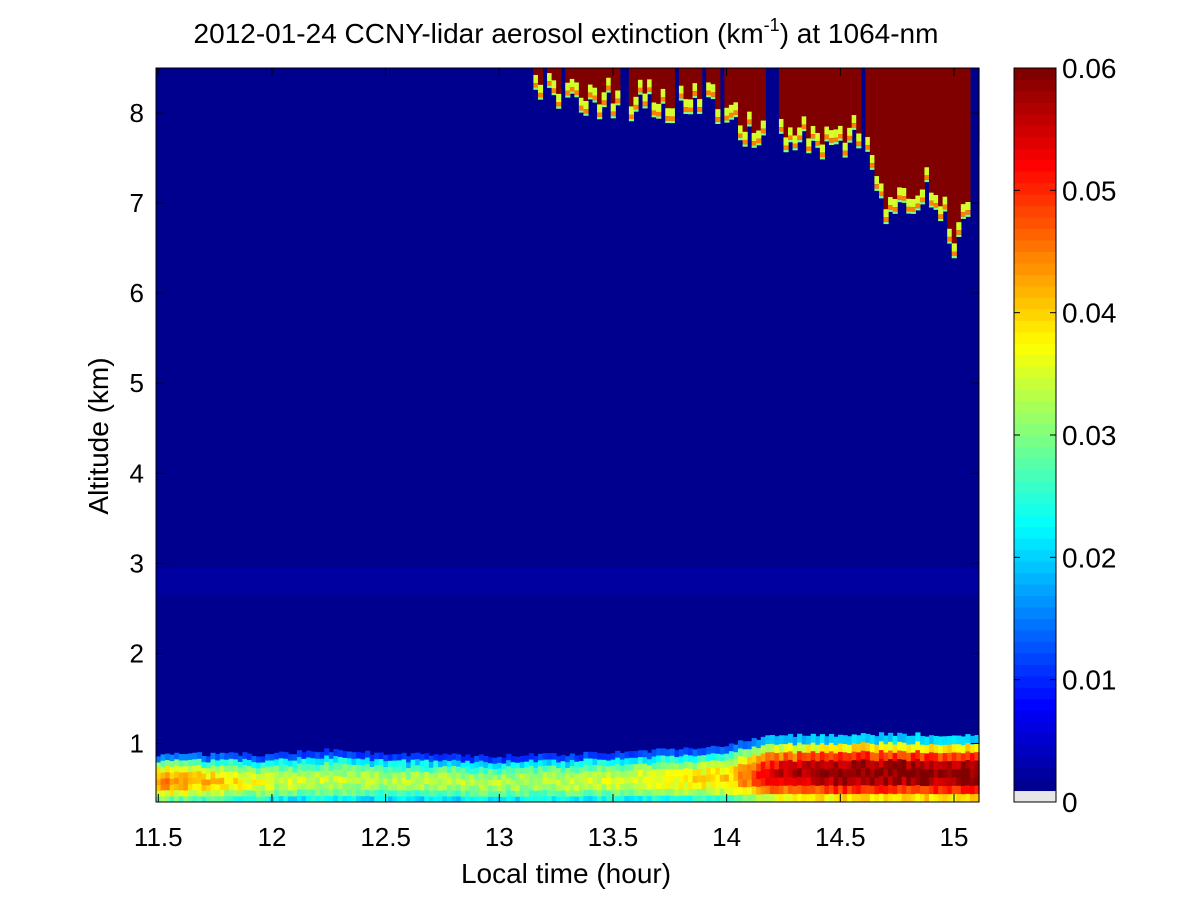  I want to click on y-tick-label: 4, so click(137, 473).